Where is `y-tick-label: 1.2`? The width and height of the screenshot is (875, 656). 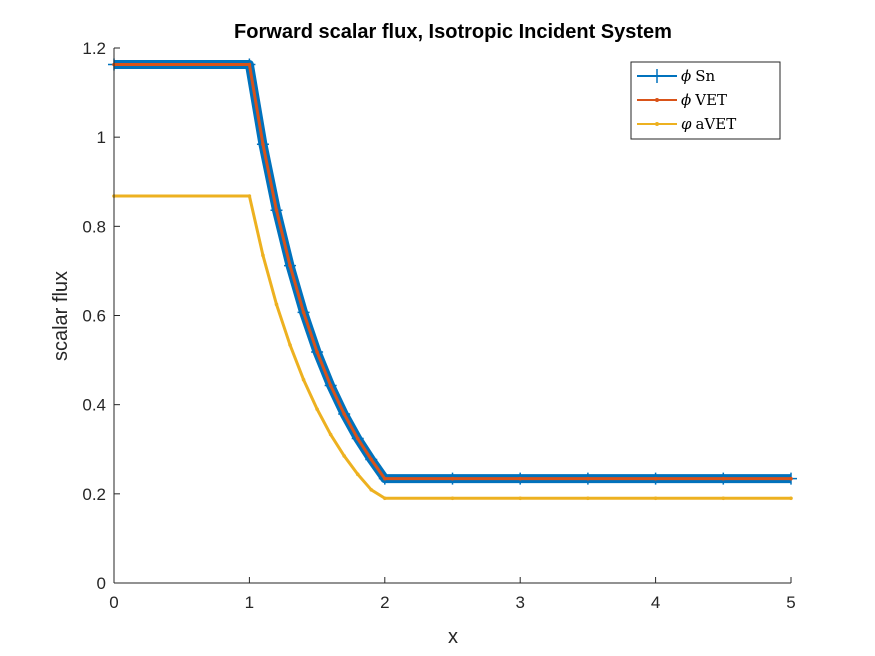 y-tick-label: 1.2 is located at coordinates (94, 48).